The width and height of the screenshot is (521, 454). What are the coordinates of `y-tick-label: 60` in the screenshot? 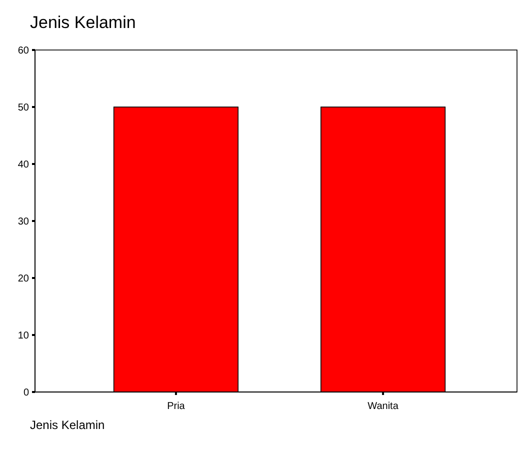 It's located at (24, 51).